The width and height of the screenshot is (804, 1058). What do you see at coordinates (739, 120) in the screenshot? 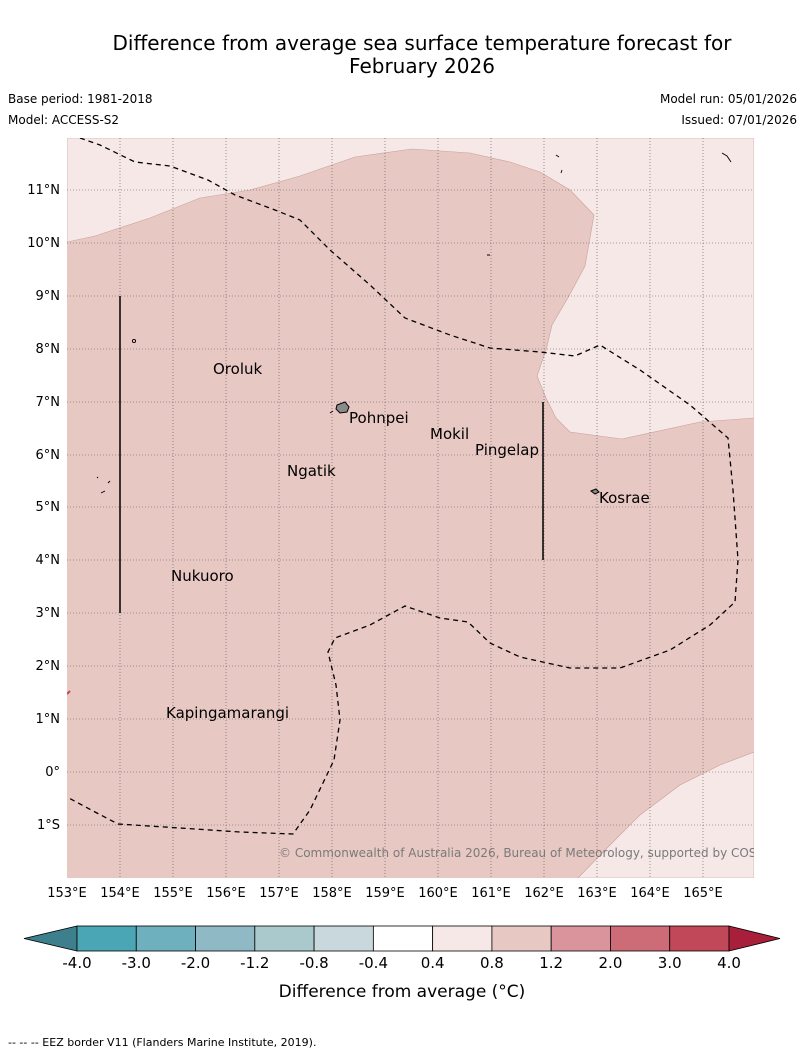
I see `issued-date: Issued: 07/01/2026` at bounding box center [739, 120].